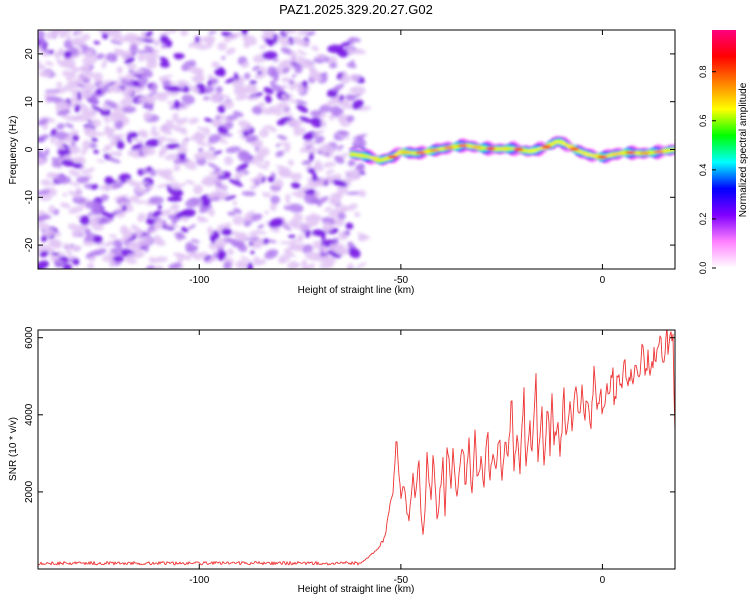 This screenshot has height=600, width=750. I want to click on y-tick-label: 10, so click(29, 102).